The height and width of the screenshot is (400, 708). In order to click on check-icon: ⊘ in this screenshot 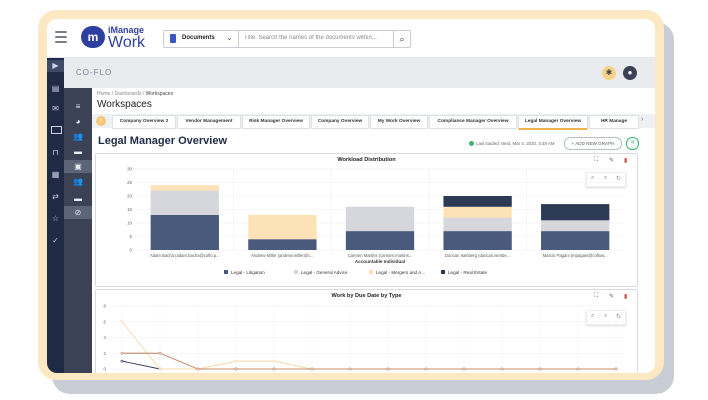, I will do `click(78, 212)`.